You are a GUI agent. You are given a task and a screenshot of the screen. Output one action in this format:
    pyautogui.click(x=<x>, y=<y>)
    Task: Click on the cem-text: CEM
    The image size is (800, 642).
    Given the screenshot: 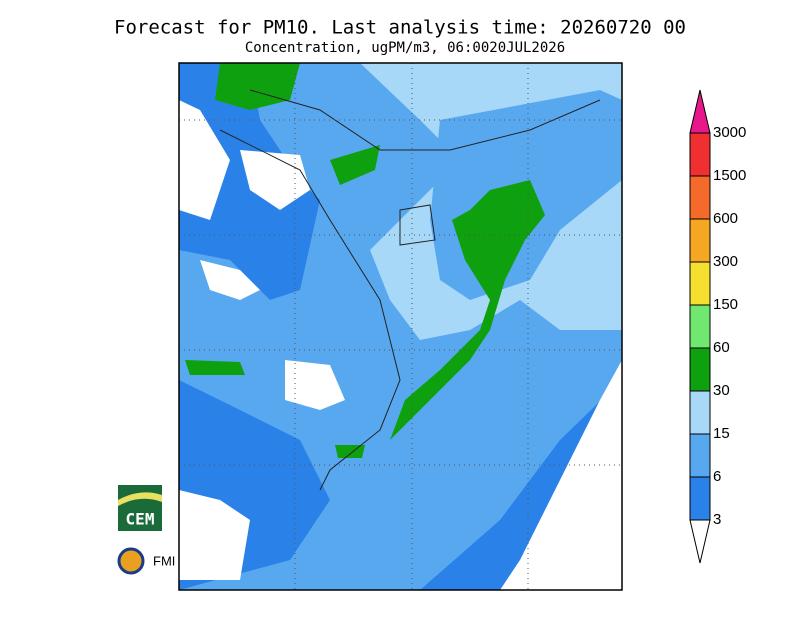 What is the action you would take?
    pyautogui.click(x=140, y=519)
    